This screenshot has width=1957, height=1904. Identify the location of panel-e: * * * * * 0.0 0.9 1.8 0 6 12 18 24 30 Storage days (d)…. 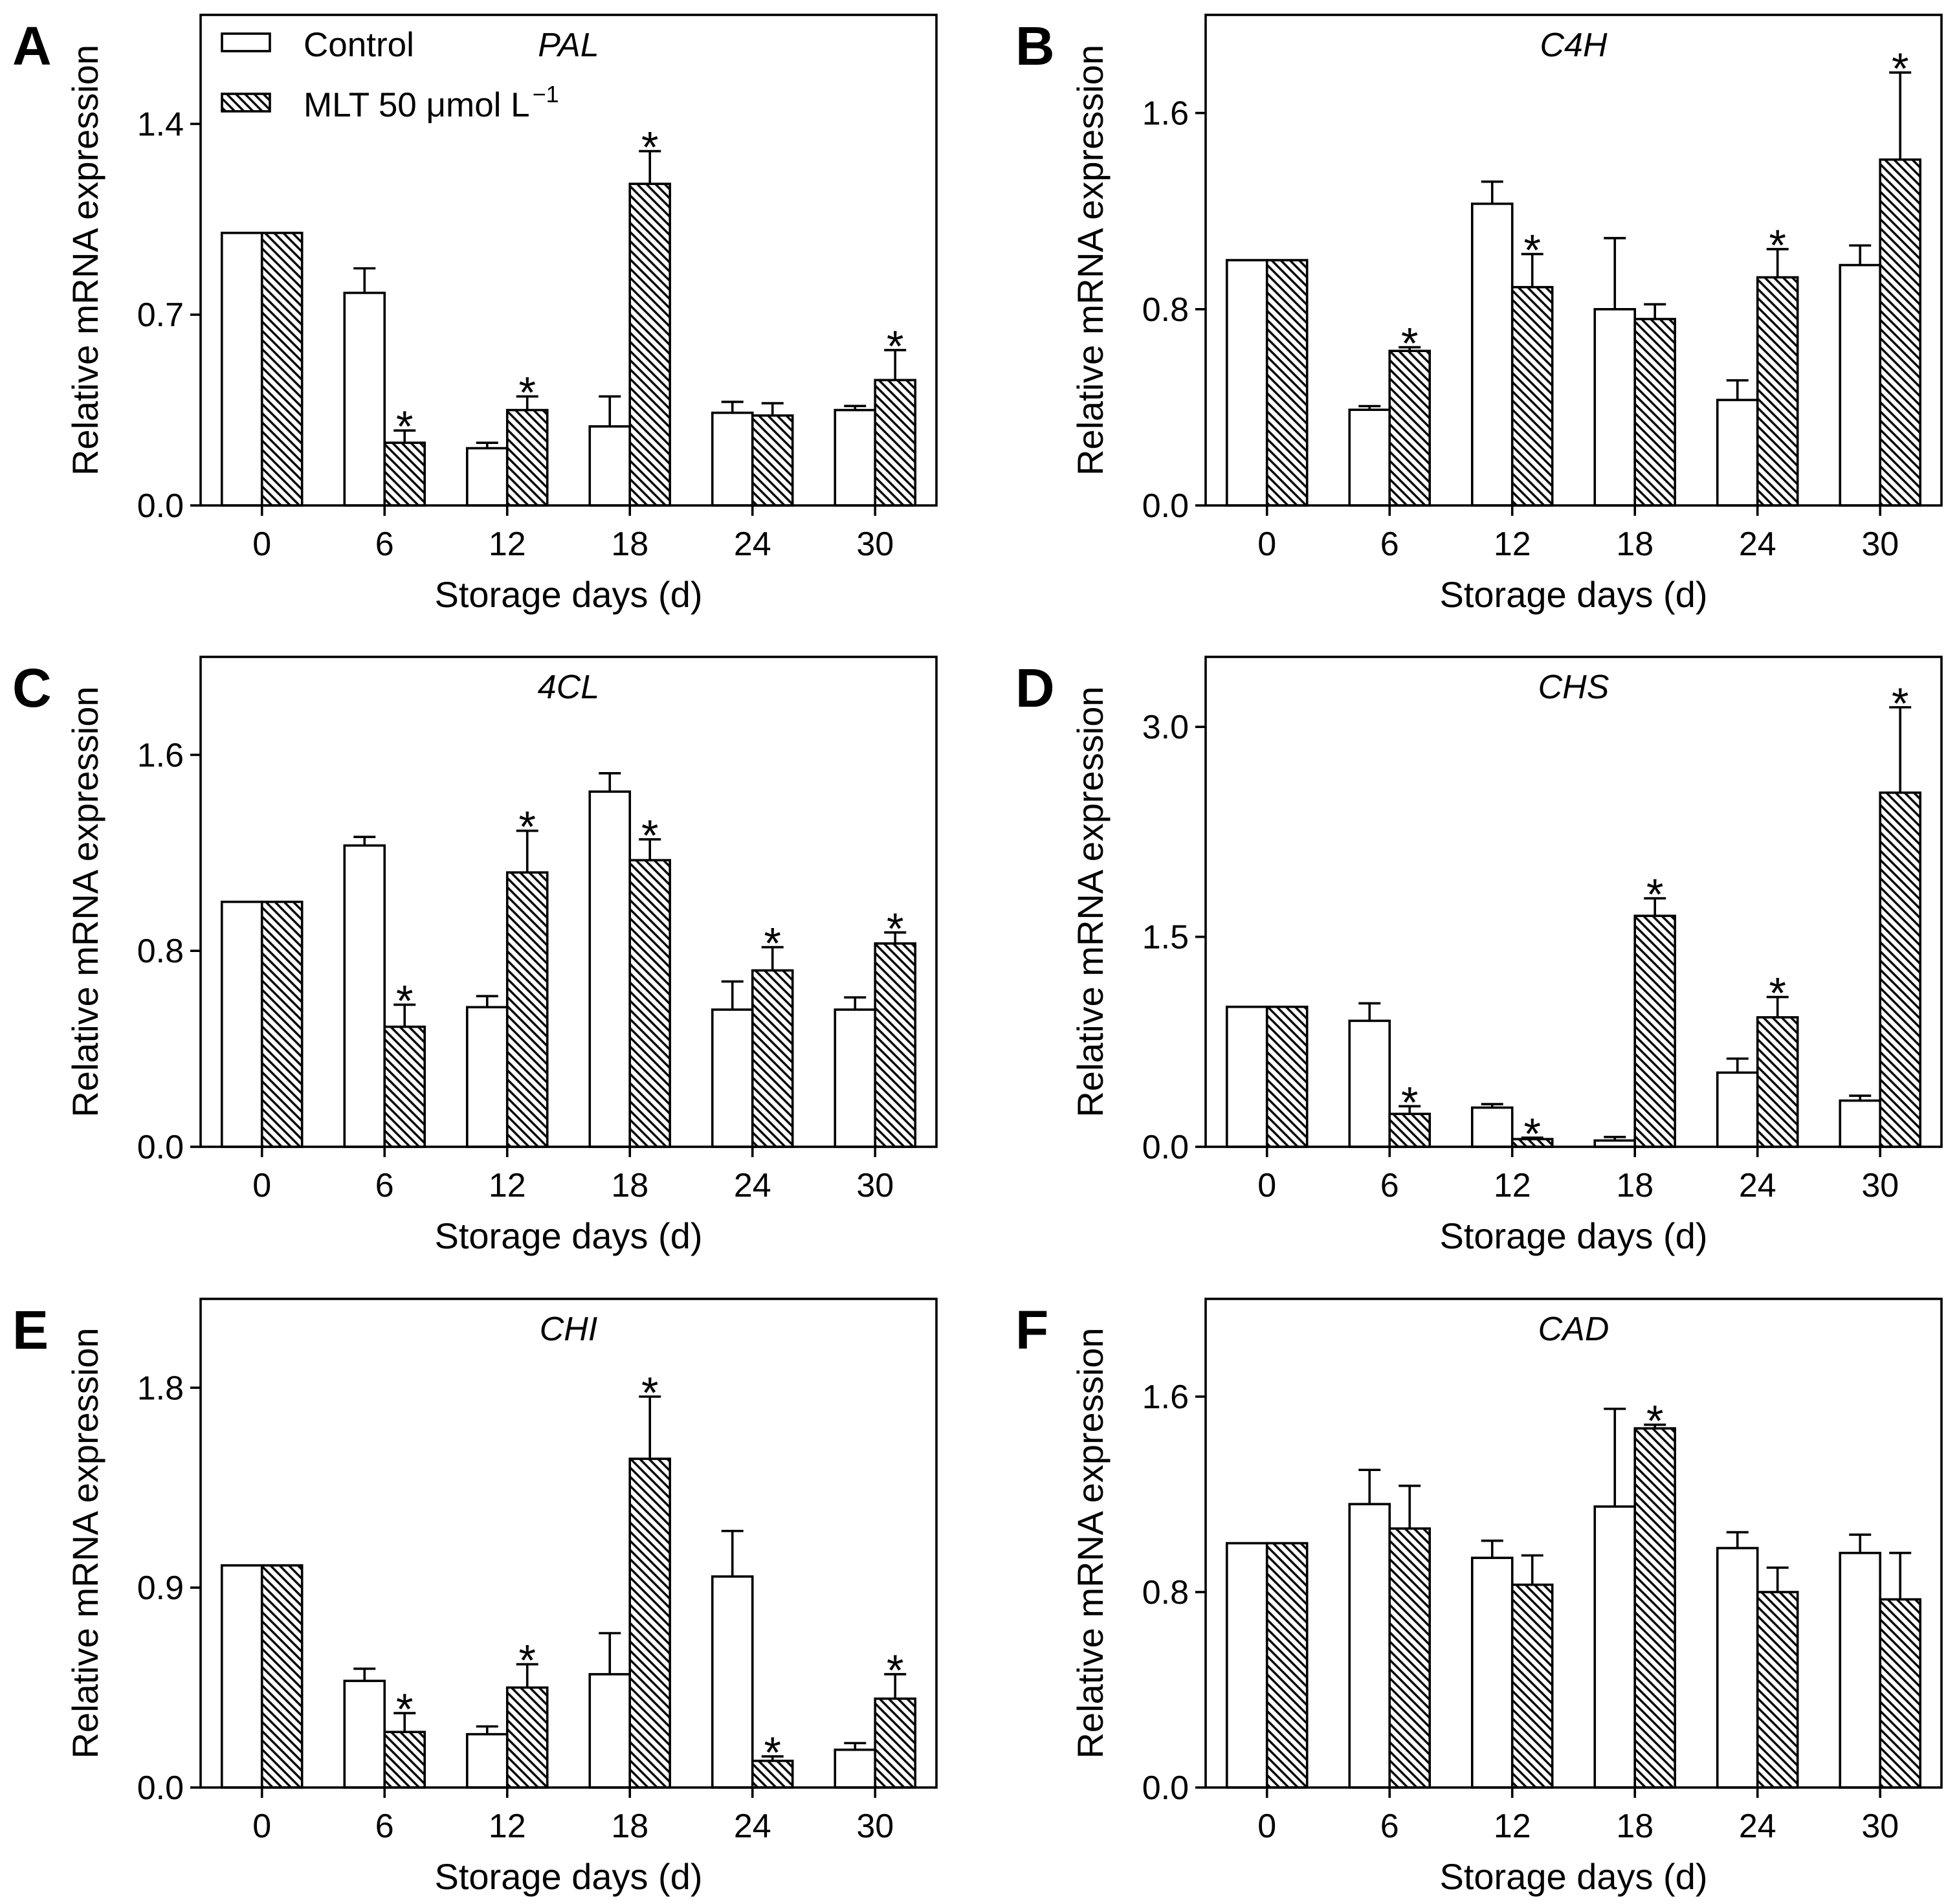
(475, 1598).